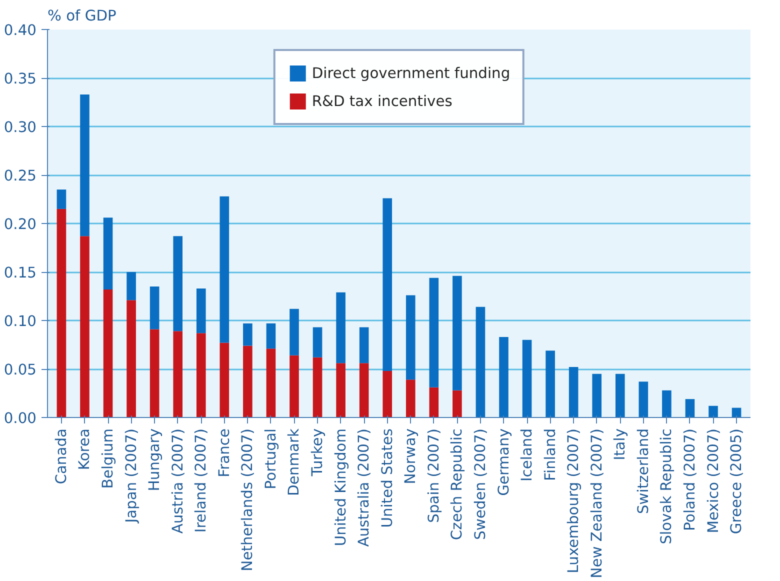 The image size is (780, 581). What do you see at coordinates (177, 481) in the screenshot?
I see `x-tick-label: Austria (2007)` at bounding box center [177, 481].